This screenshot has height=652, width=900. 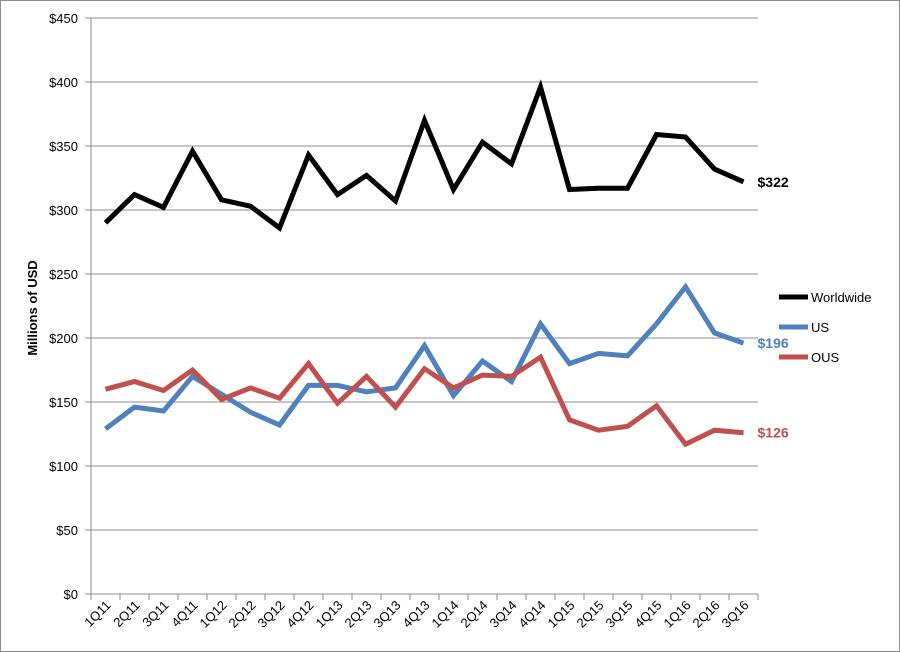 What do you see at coordinates (706, 614) in the screenshot?
I see `x-tick-label: 2Q16` at bounding box center [706, 614].